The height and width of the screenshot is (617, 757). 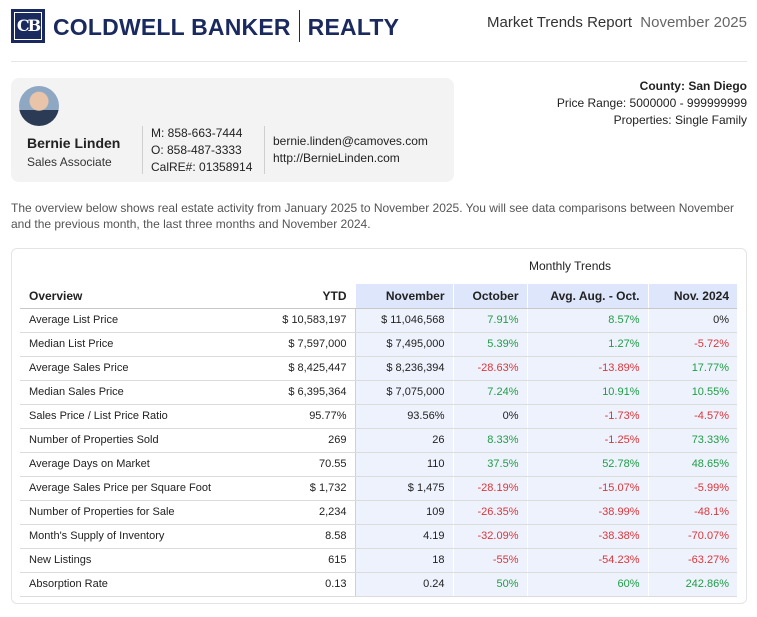 I want to click on cell-avg: -38.38%, so click(x=587, y=536).